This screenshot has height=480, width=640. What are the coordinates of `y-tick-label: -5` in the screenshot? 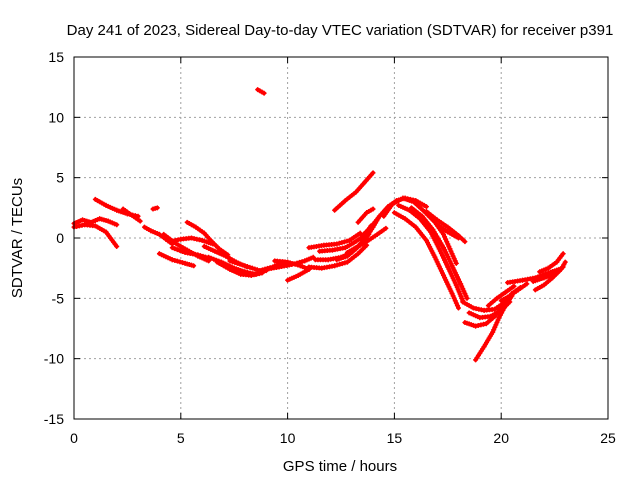 It's located at (58, 298).